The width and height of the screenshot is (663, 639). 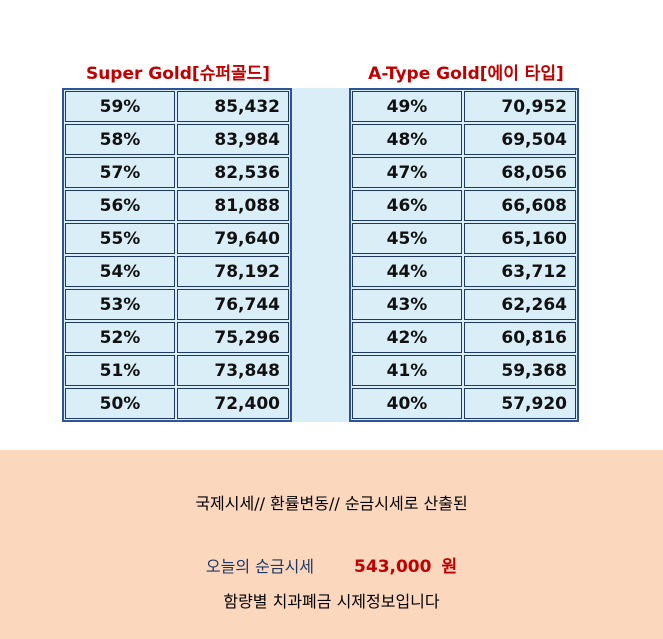 What do you see at coordinates (520, 271) in the screenshot?
I see `value-cell: 63,712` at bounding box center [520, 271].